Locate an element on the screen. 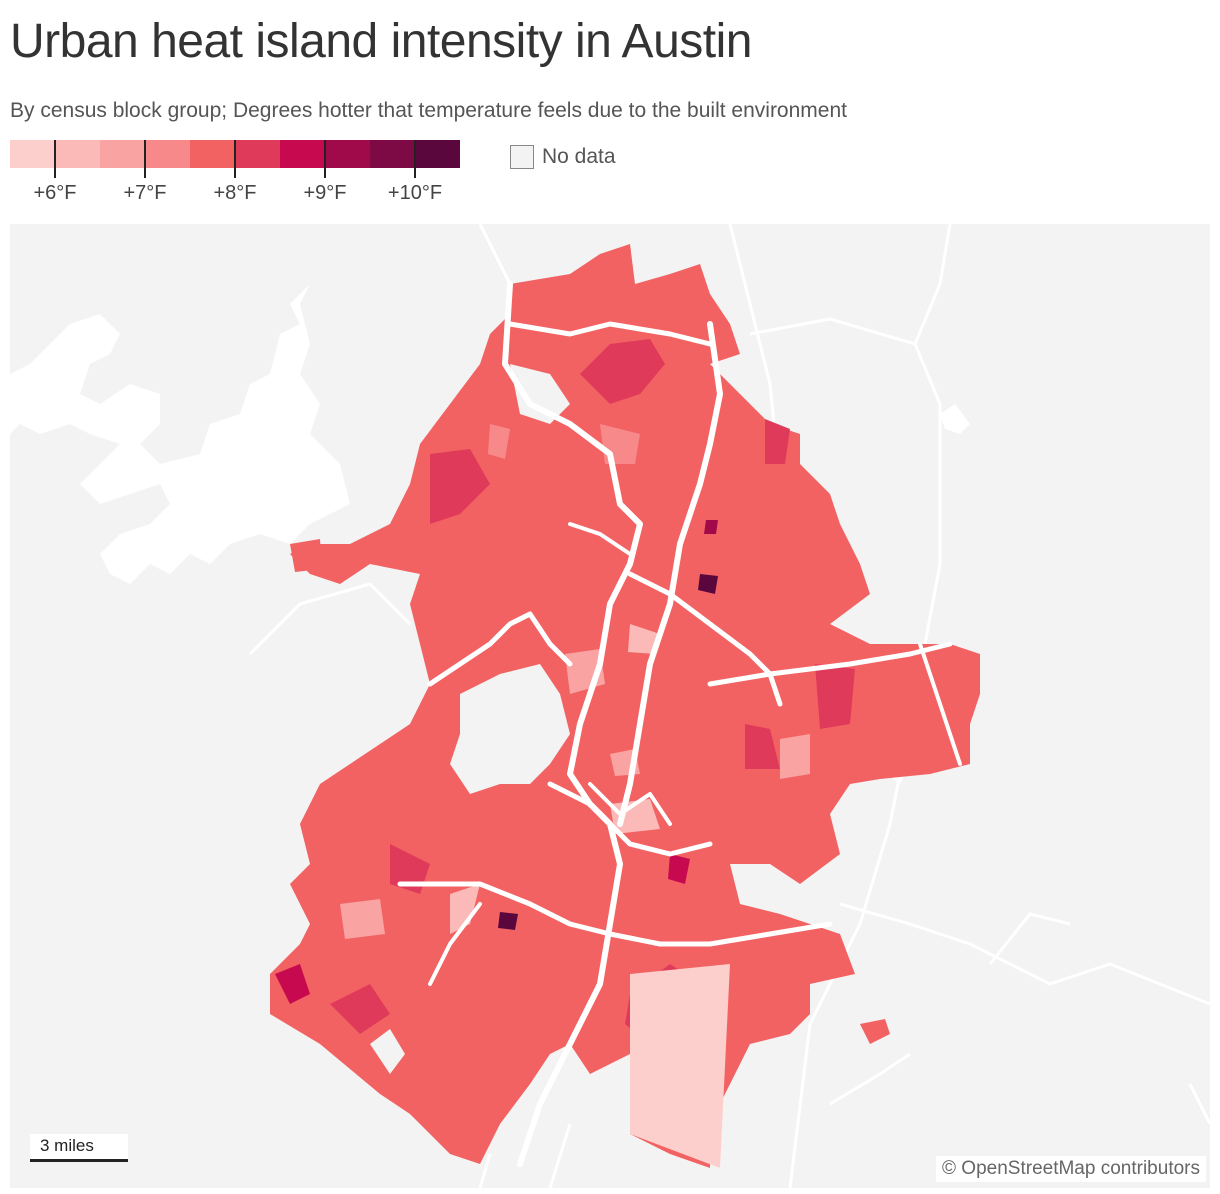 The height and width of the screenshot is (1194, 1220). no-data-swatch is located at coordinates (522, 157).